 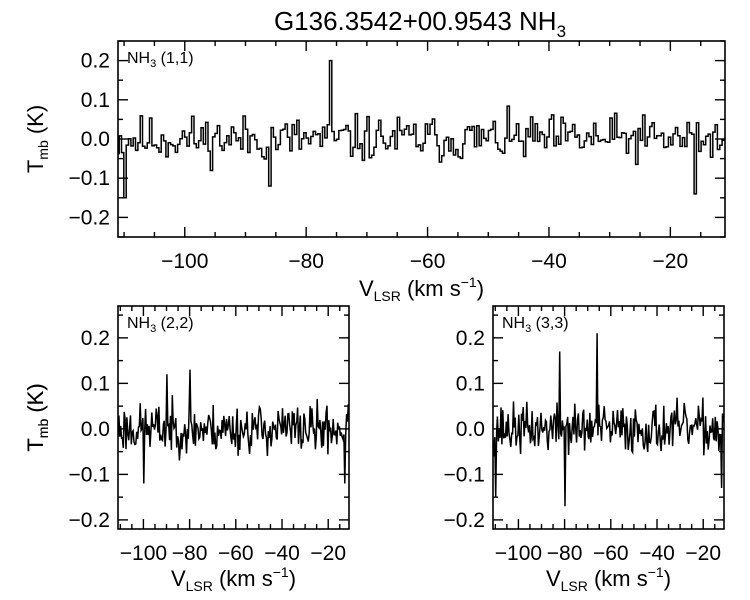 I want to click on spectrum-line-bottom-left, so click(x=233, y=426).